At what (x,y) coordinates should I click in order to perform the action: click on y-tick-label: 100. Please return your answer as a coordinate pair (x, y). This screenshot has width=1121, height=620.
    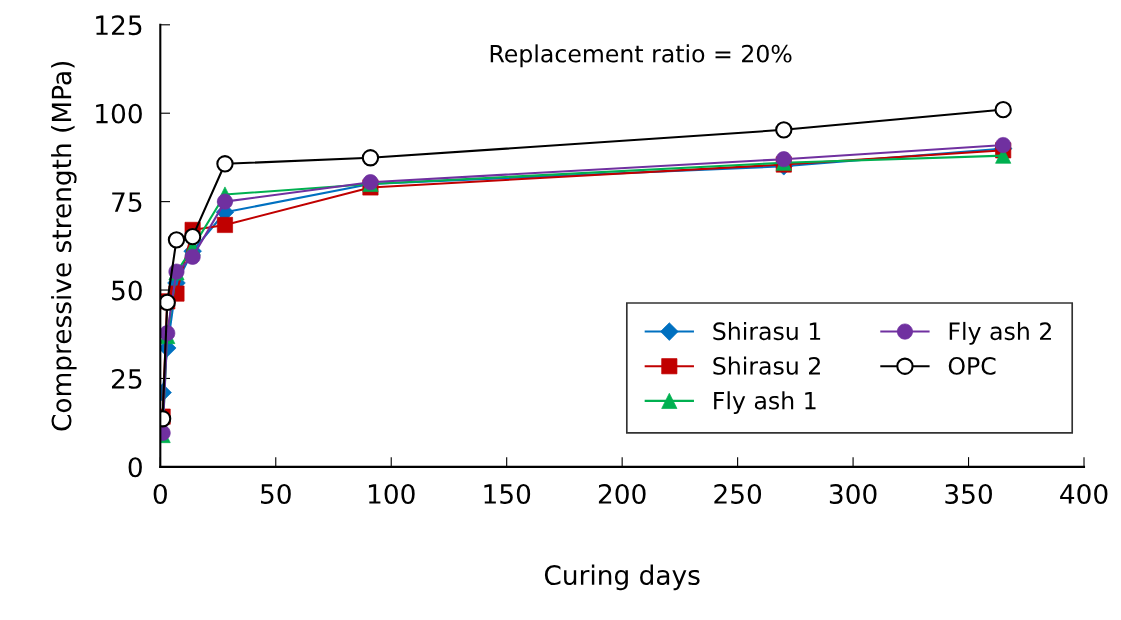
    Looking at the image, I should click on (119, 113).